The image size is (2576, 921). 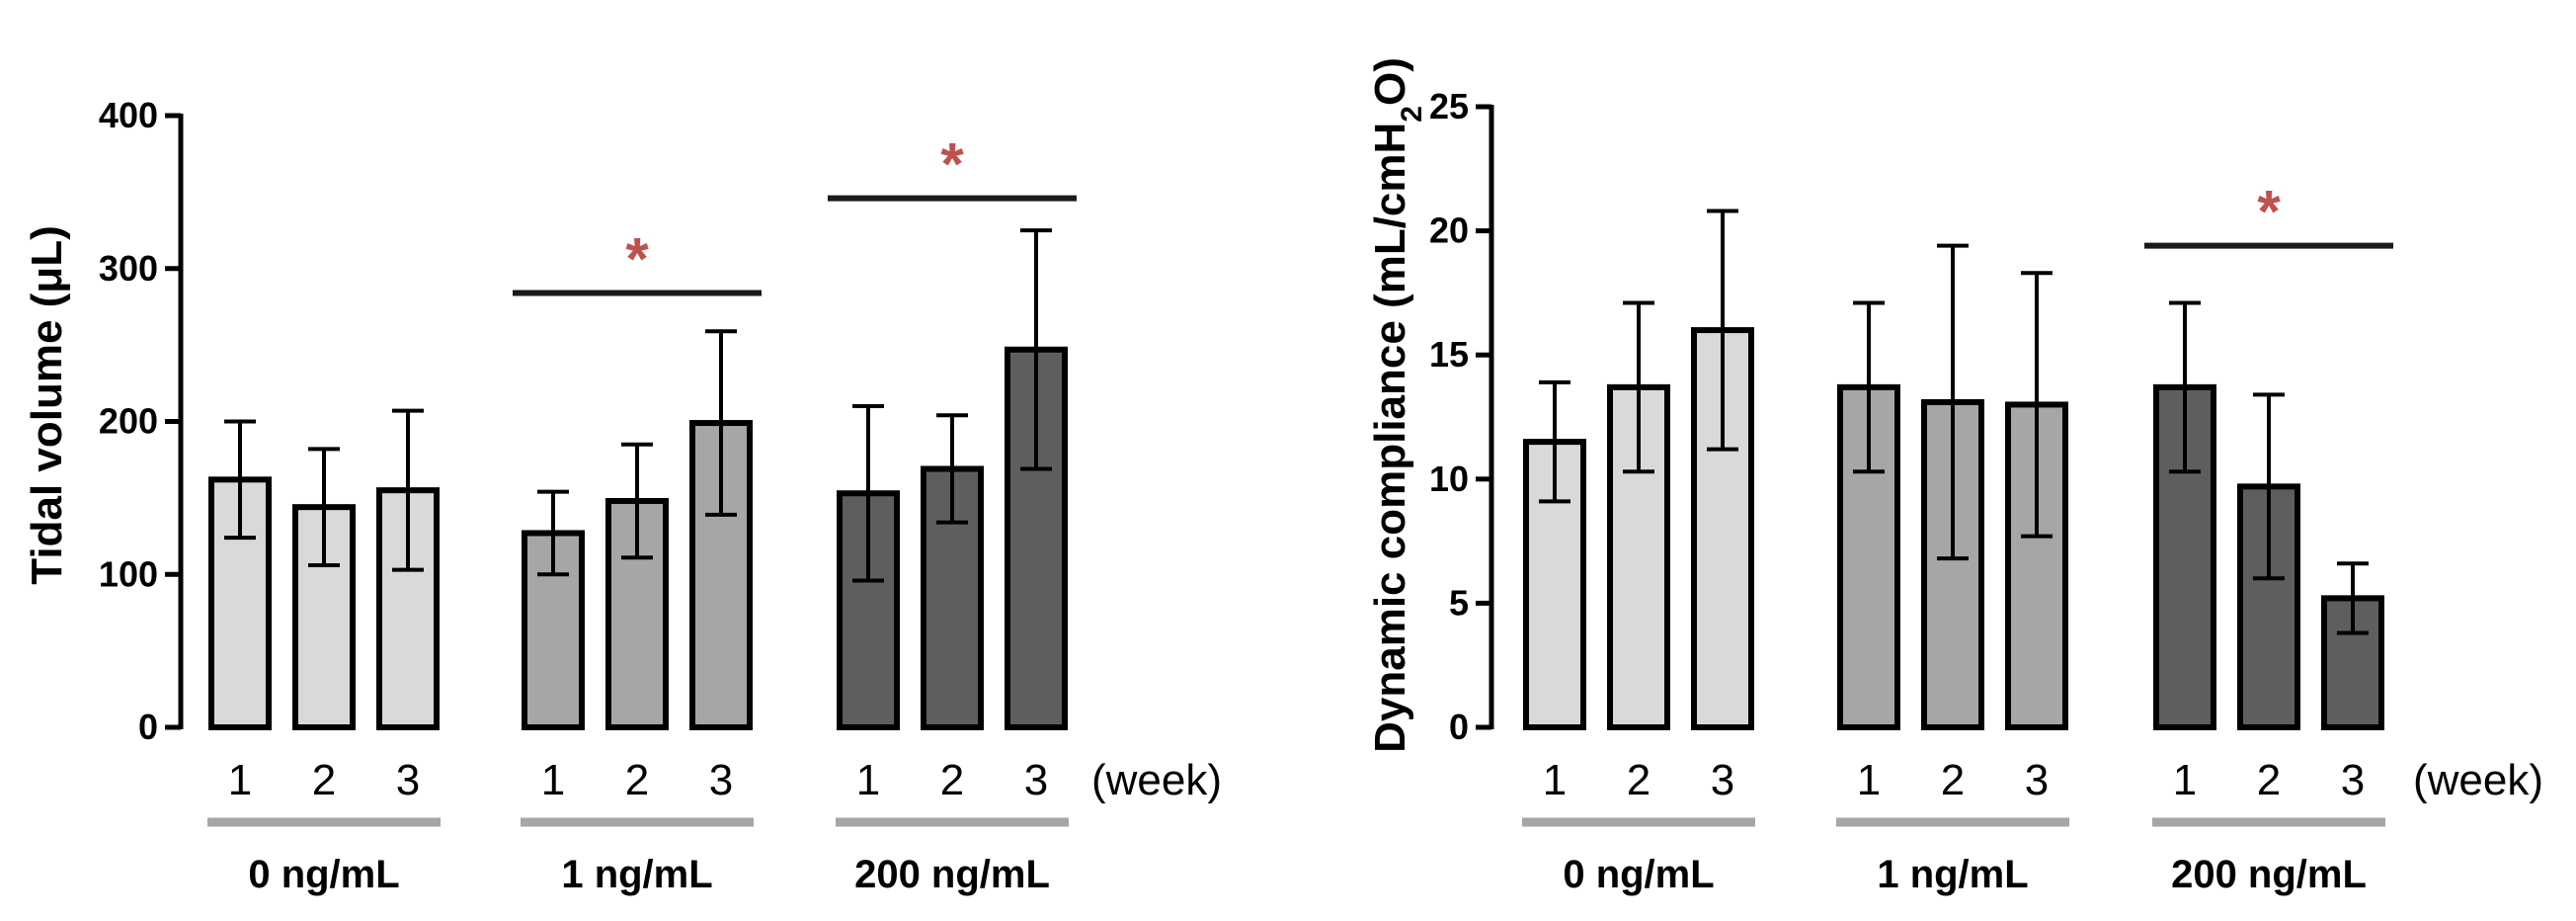 I want to click on y-axis-label-subscript: 2, so click(x=1412, y=115).